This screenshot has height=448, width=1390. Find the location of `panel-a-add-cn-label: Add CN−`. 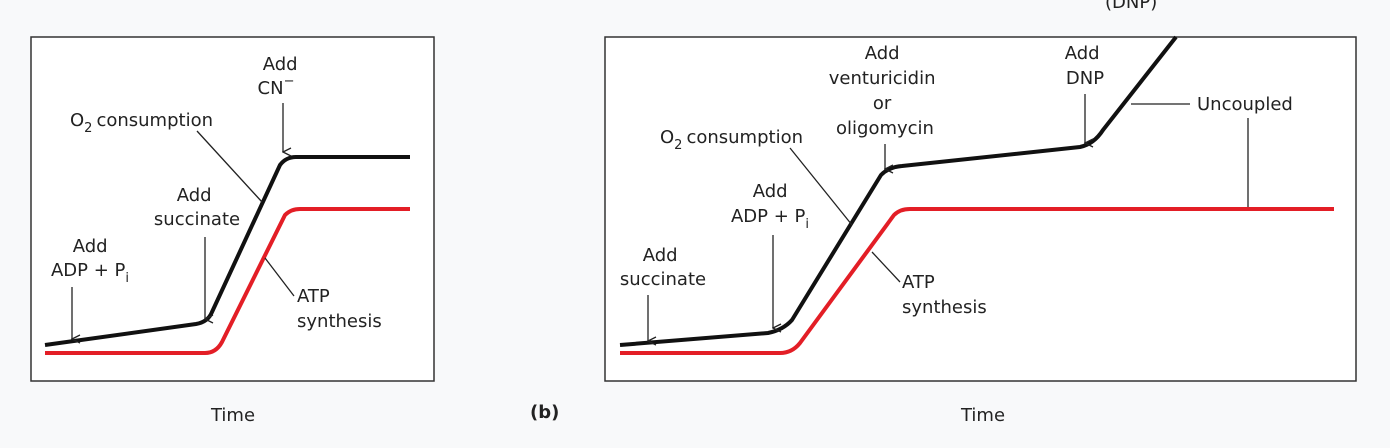

panel-a-add-cn-label: Add CN− is located at coordinates (281, 76).